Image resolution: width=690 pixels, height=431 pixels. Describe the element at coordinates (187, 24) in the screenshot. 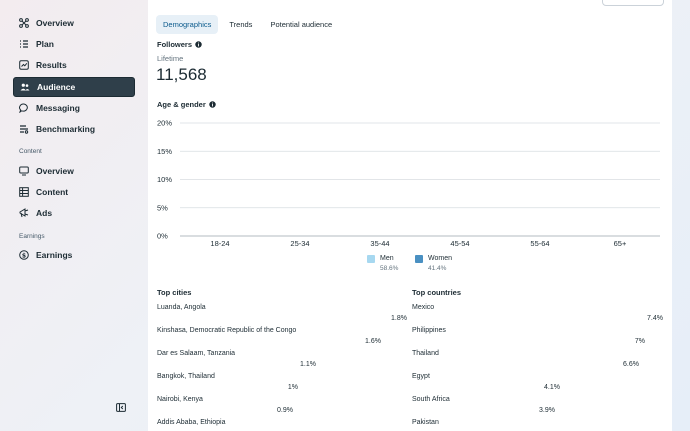

I see `tab-demographics: Demographics` at that location.